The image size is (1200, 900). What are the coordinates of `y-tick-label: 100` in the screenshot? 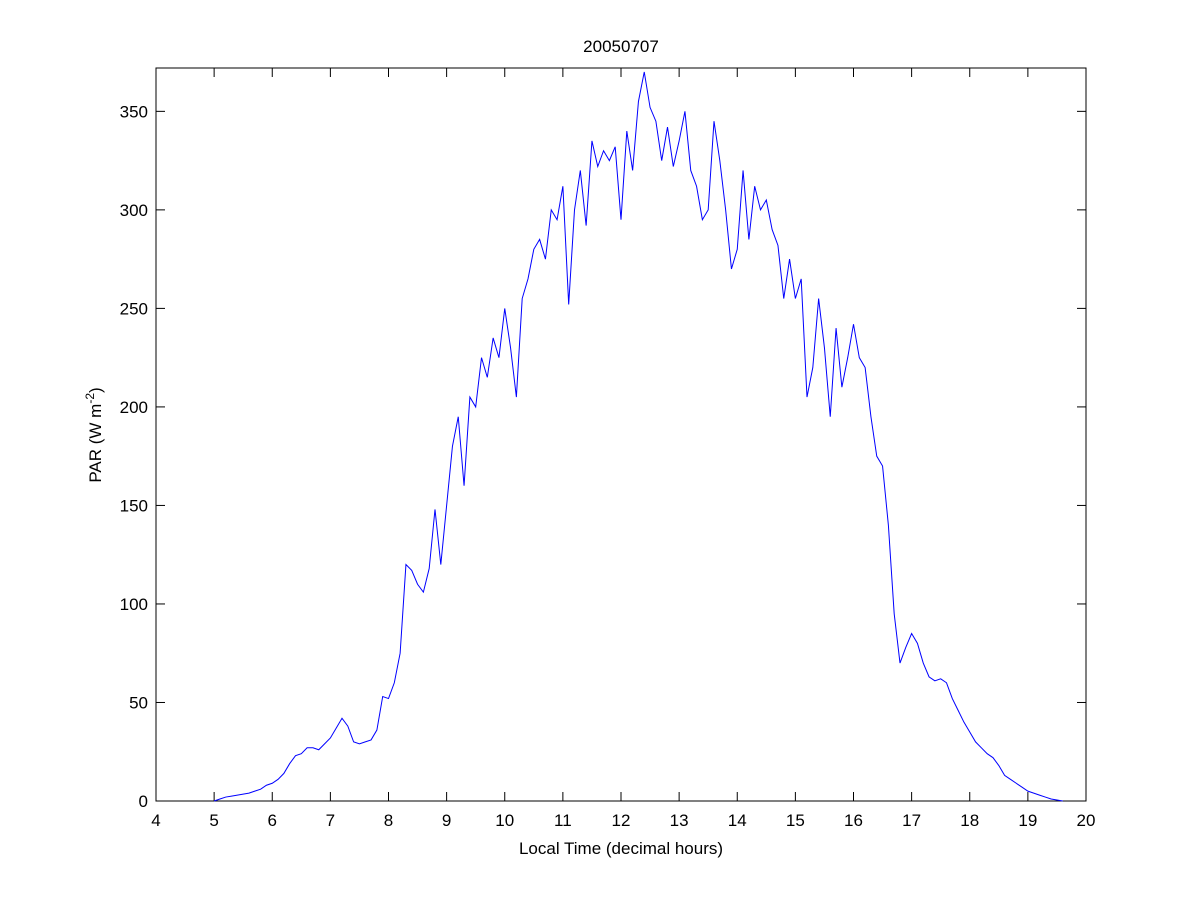 It's located at (134, 604).